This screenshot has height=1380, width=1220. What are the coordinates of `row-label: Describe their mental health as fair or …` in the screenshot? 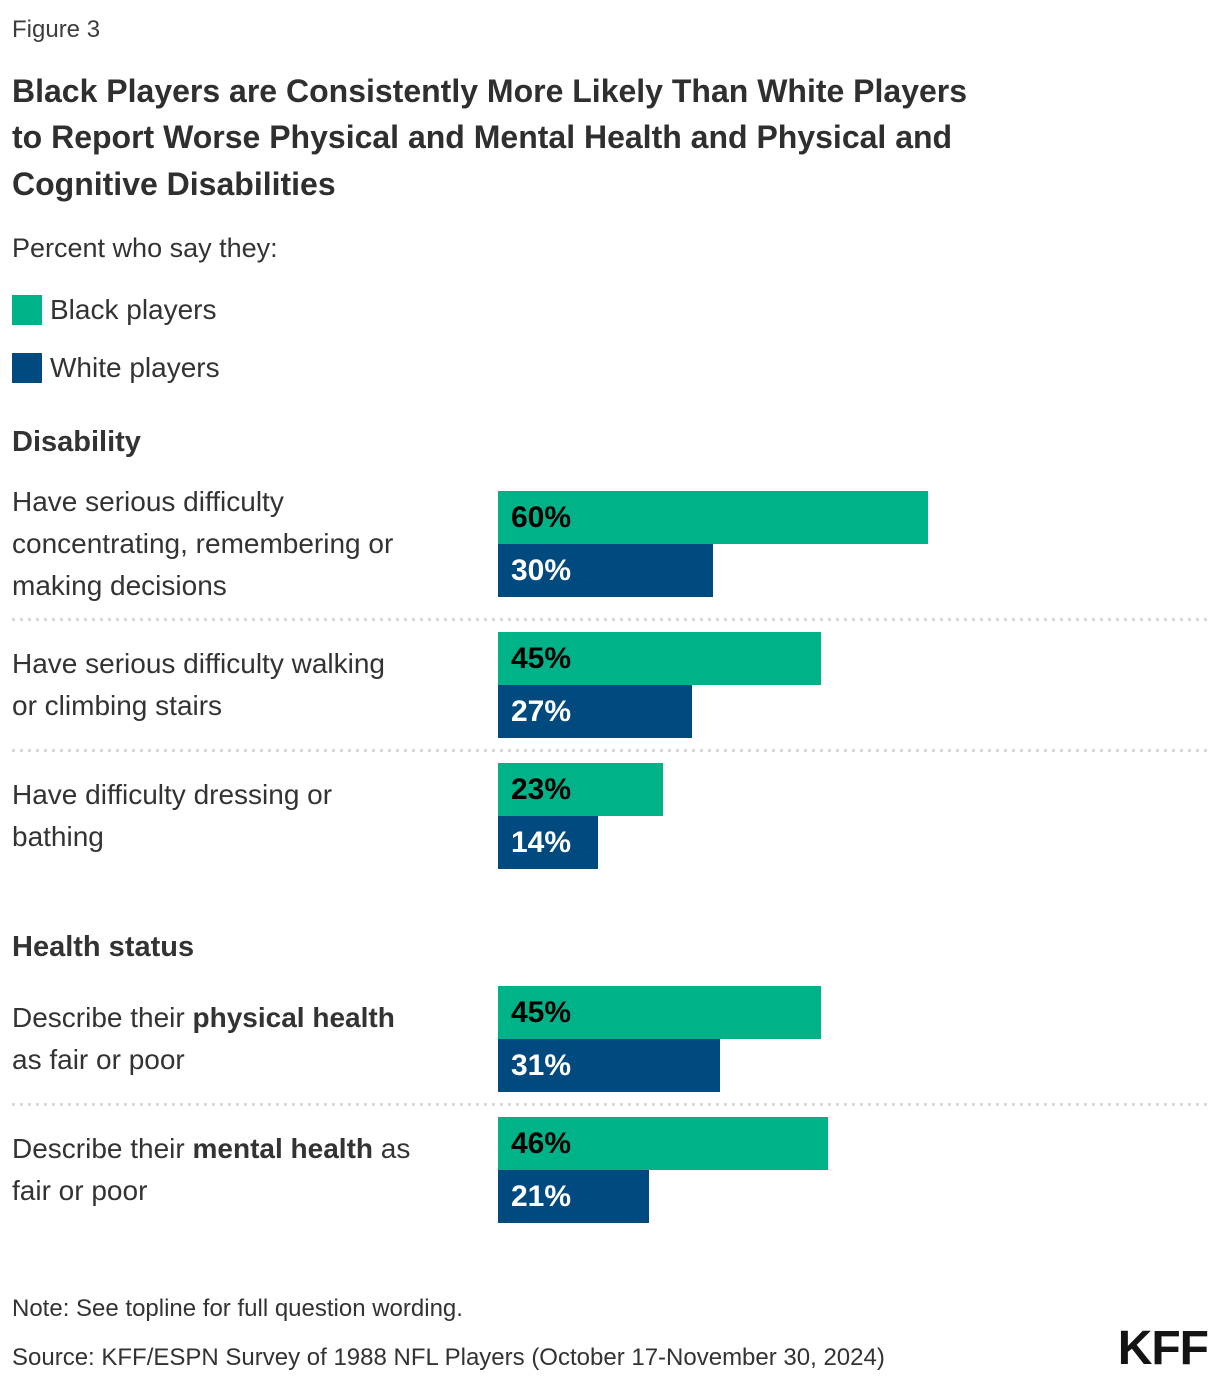 It's located at (255, 1170).